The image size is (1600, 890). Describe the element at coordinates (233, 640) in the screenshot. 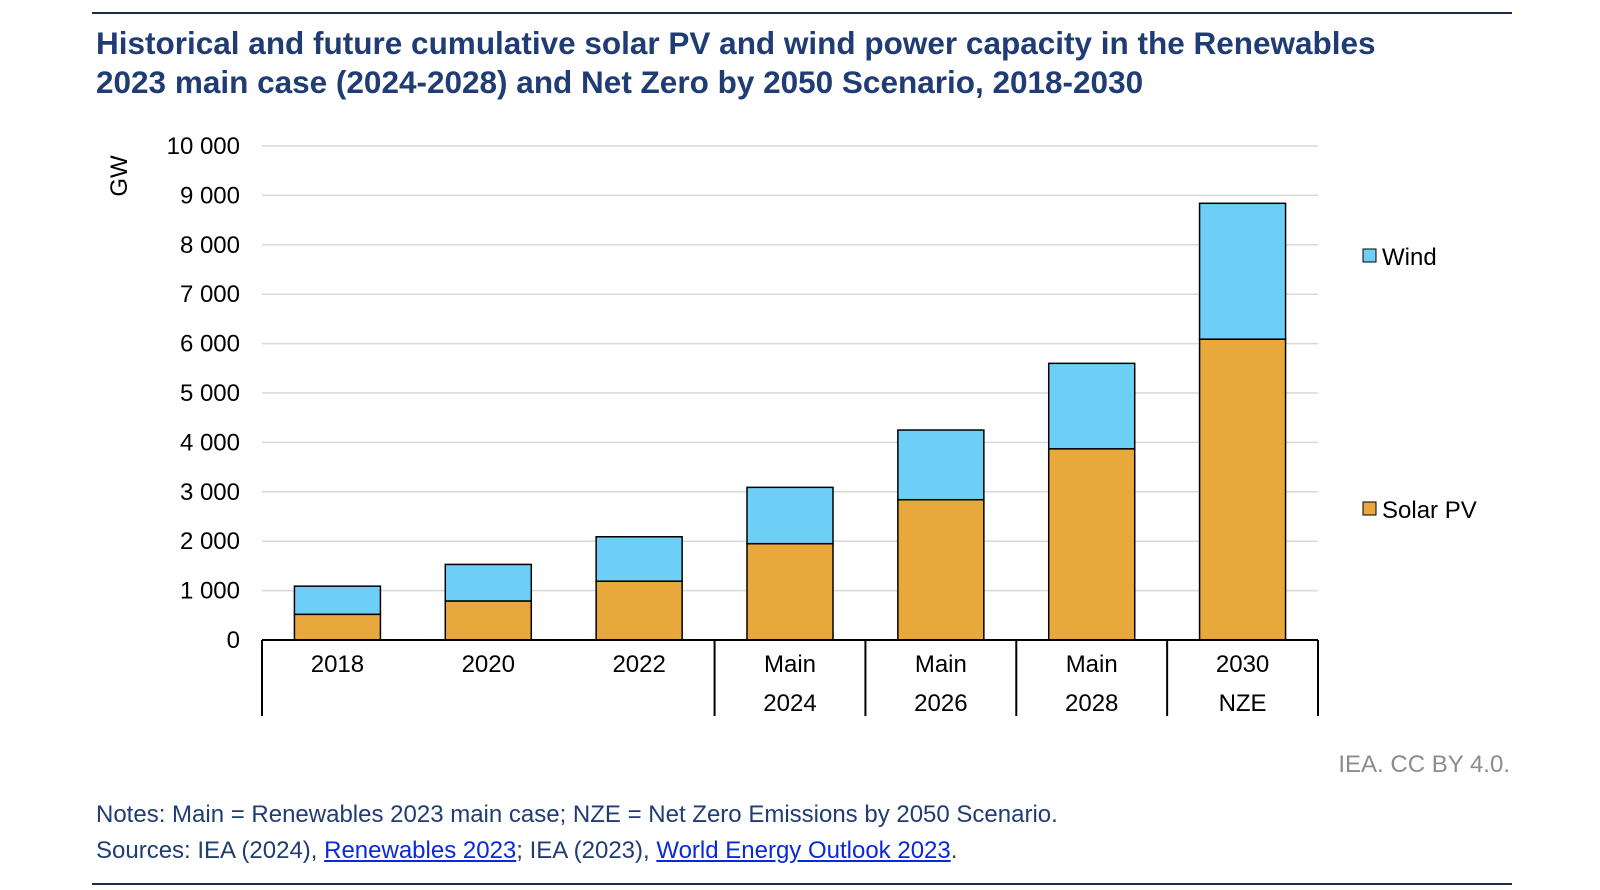

I see `y-tick-label: 0` at that location.